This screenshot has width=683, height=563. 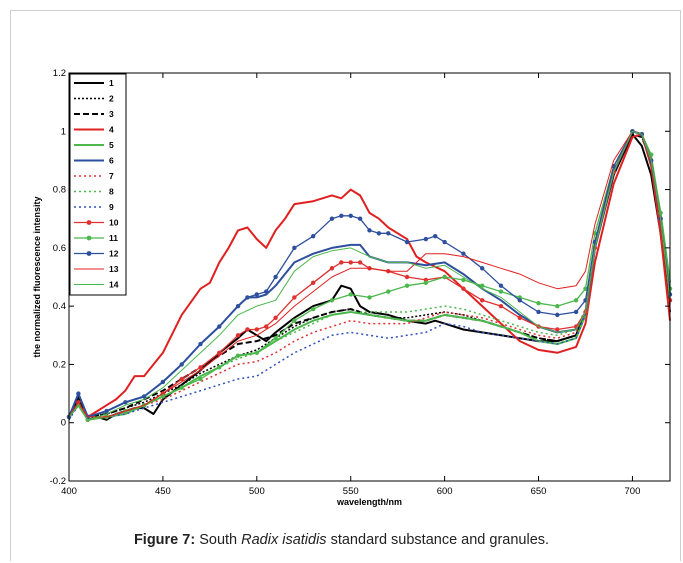 I want to click on legend-entry-7: 7, so click(x=94, y=176).